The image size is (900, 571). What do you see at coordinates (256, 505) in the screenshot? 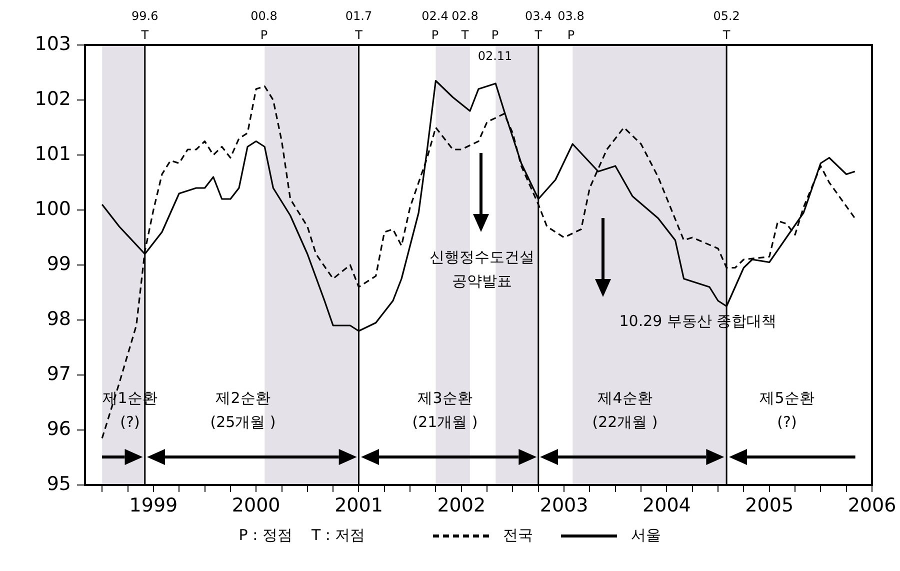
I see `x-tick-label: 2000` at bounding box center [256, 505].